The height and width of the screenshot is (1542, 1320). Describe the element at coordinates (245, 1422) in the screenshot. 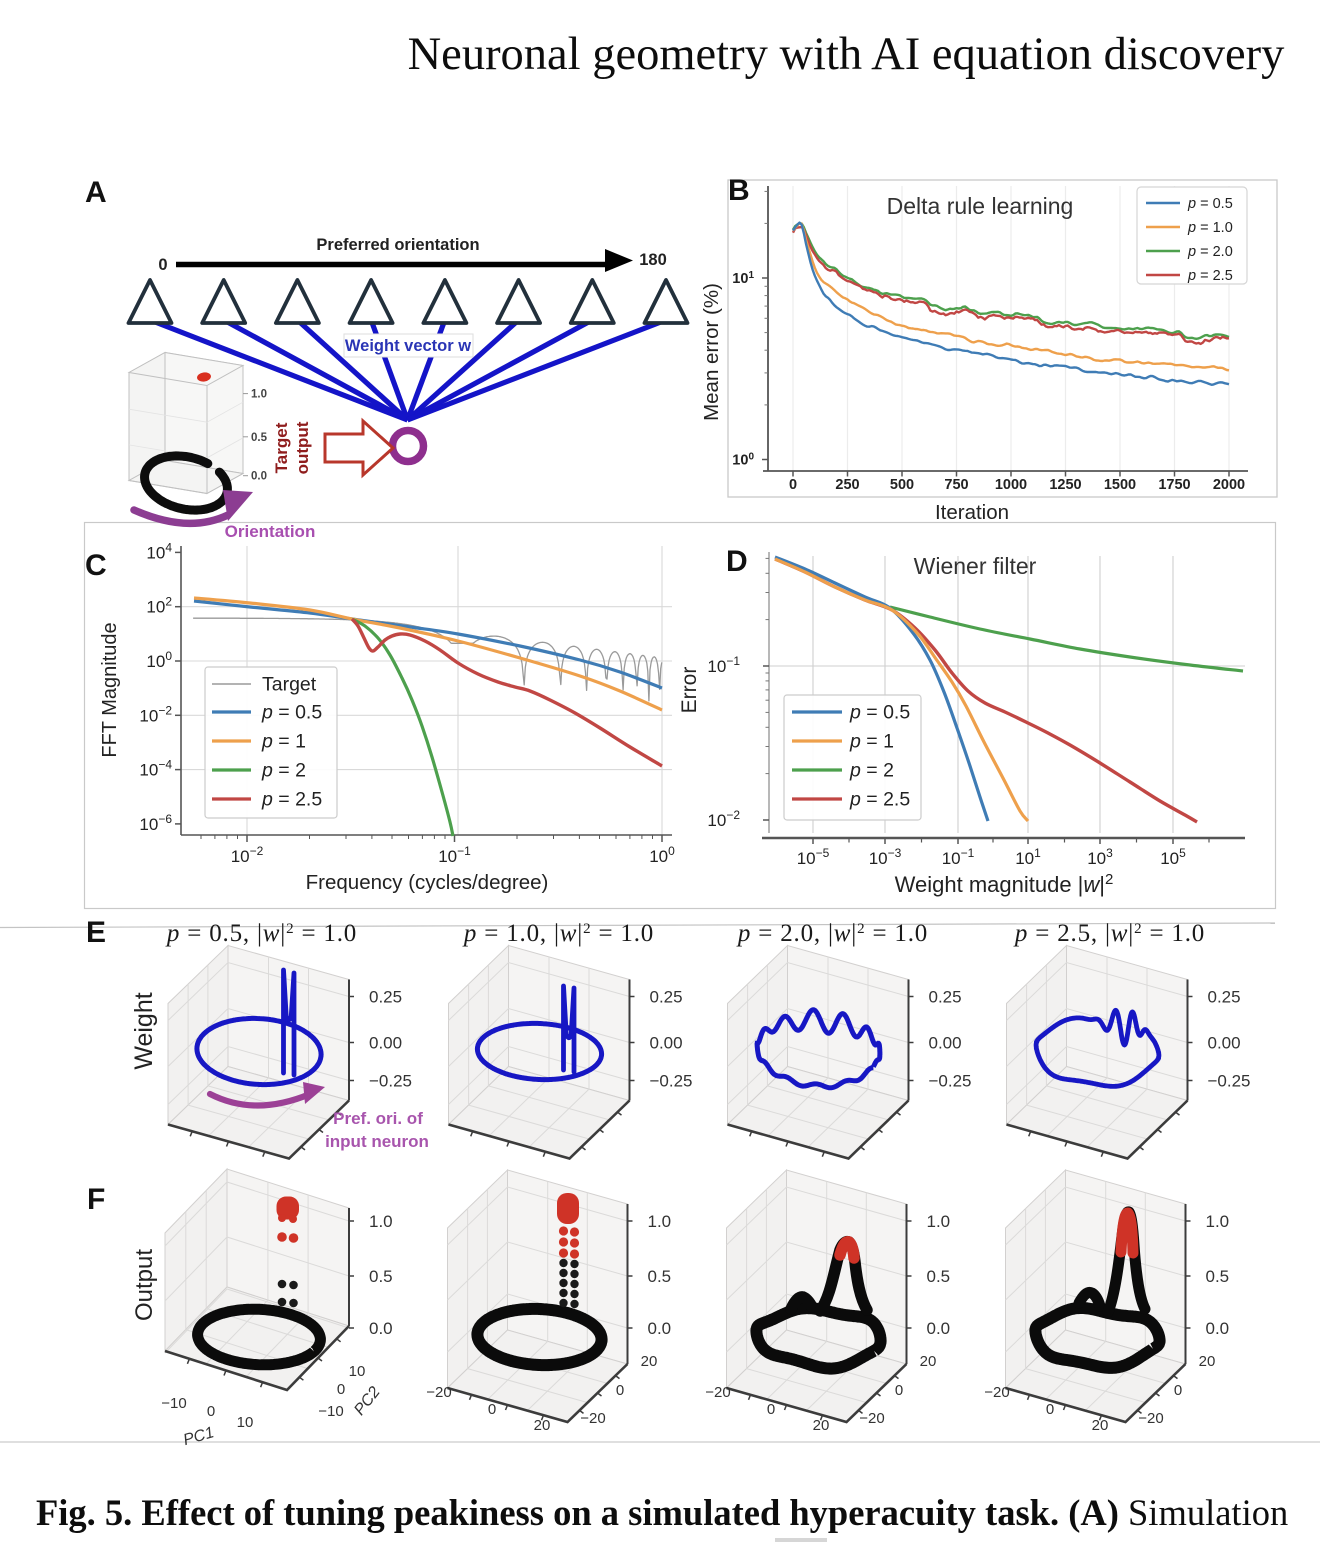

I see `svg-text: 10` at that location.